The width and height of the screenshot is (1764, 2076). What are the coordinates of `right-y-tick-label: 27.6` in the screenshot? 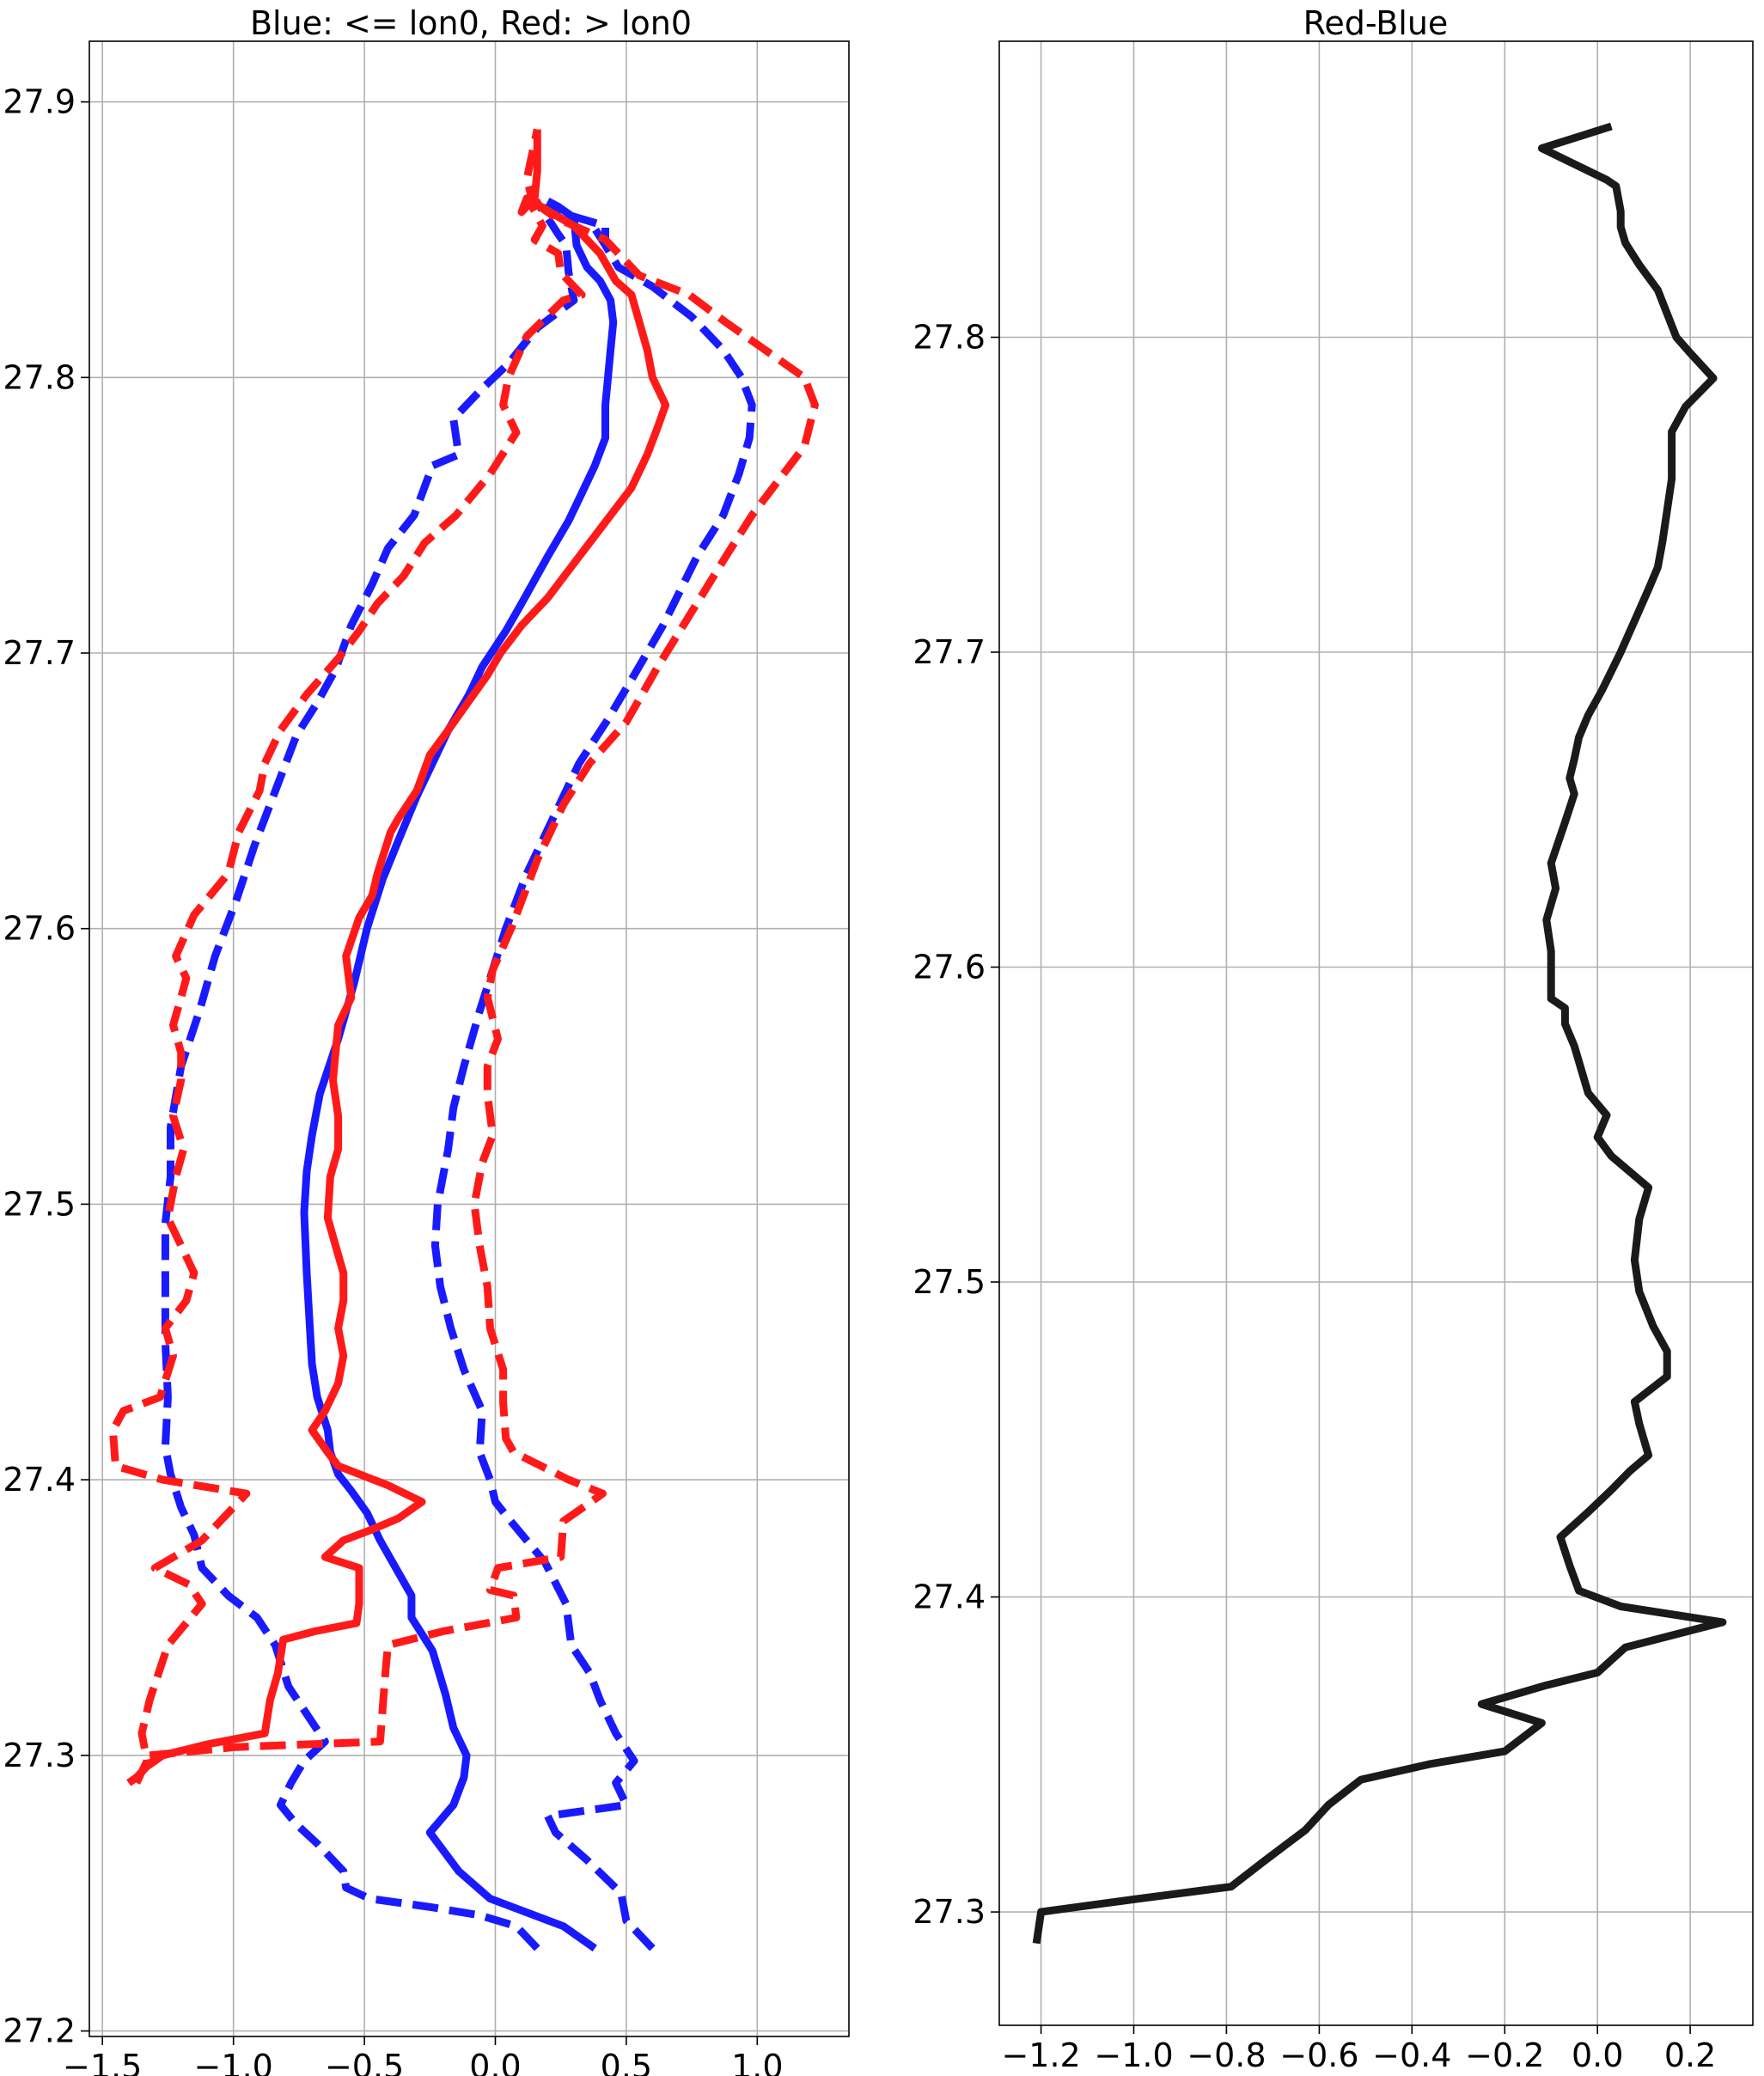 It's located at (949, 967).